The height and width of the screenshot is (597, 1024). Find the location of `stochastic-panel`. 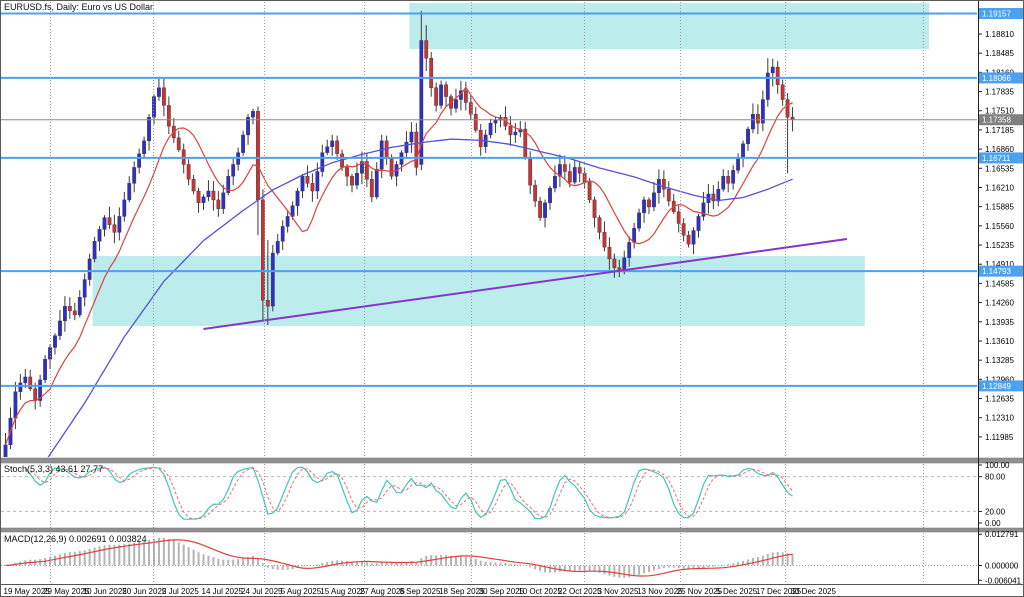

stochastic-panel is located at coordinates (489, 493).